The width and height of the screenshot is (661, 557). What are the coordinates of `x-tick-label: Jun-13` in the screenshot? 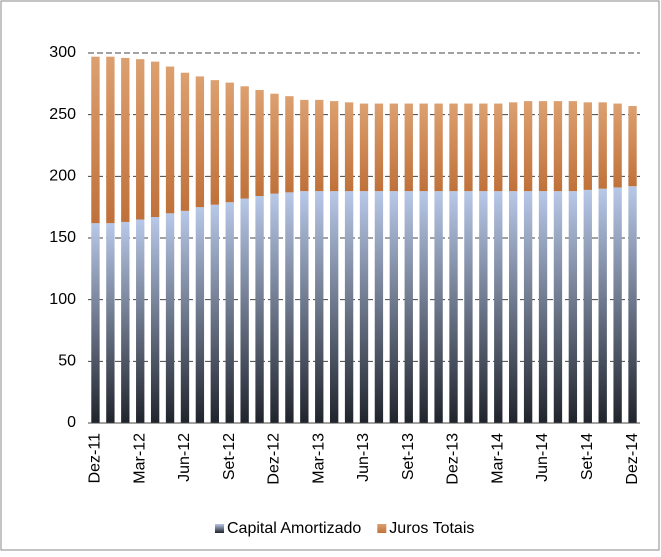 It's located at (363, 457).